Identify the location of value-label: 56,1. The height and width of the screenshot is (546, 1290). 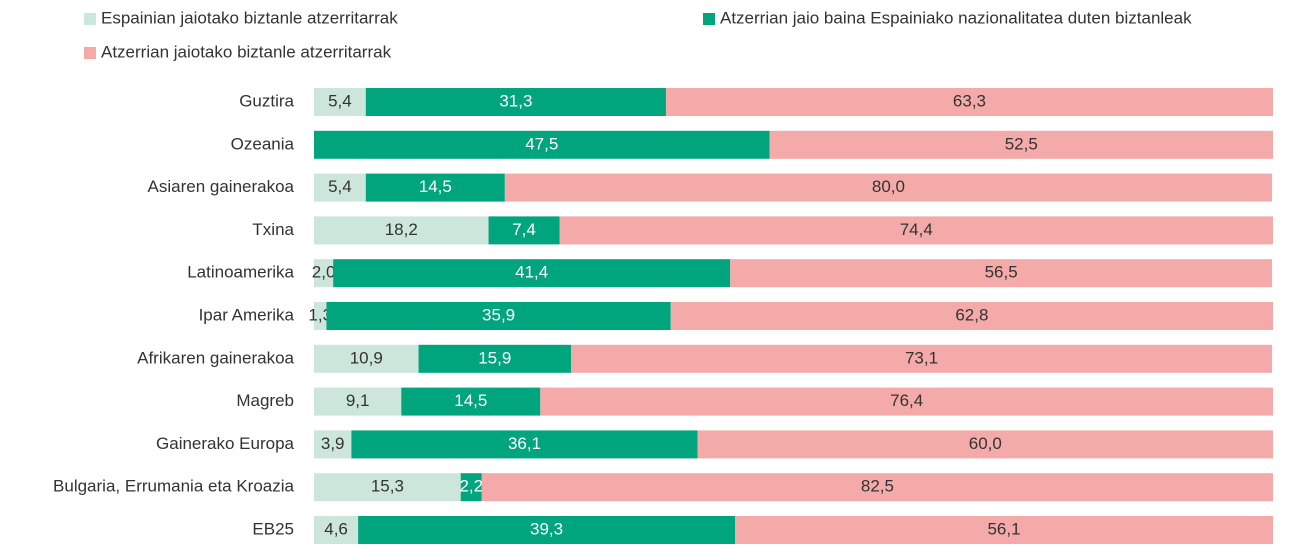
(1003, 528).